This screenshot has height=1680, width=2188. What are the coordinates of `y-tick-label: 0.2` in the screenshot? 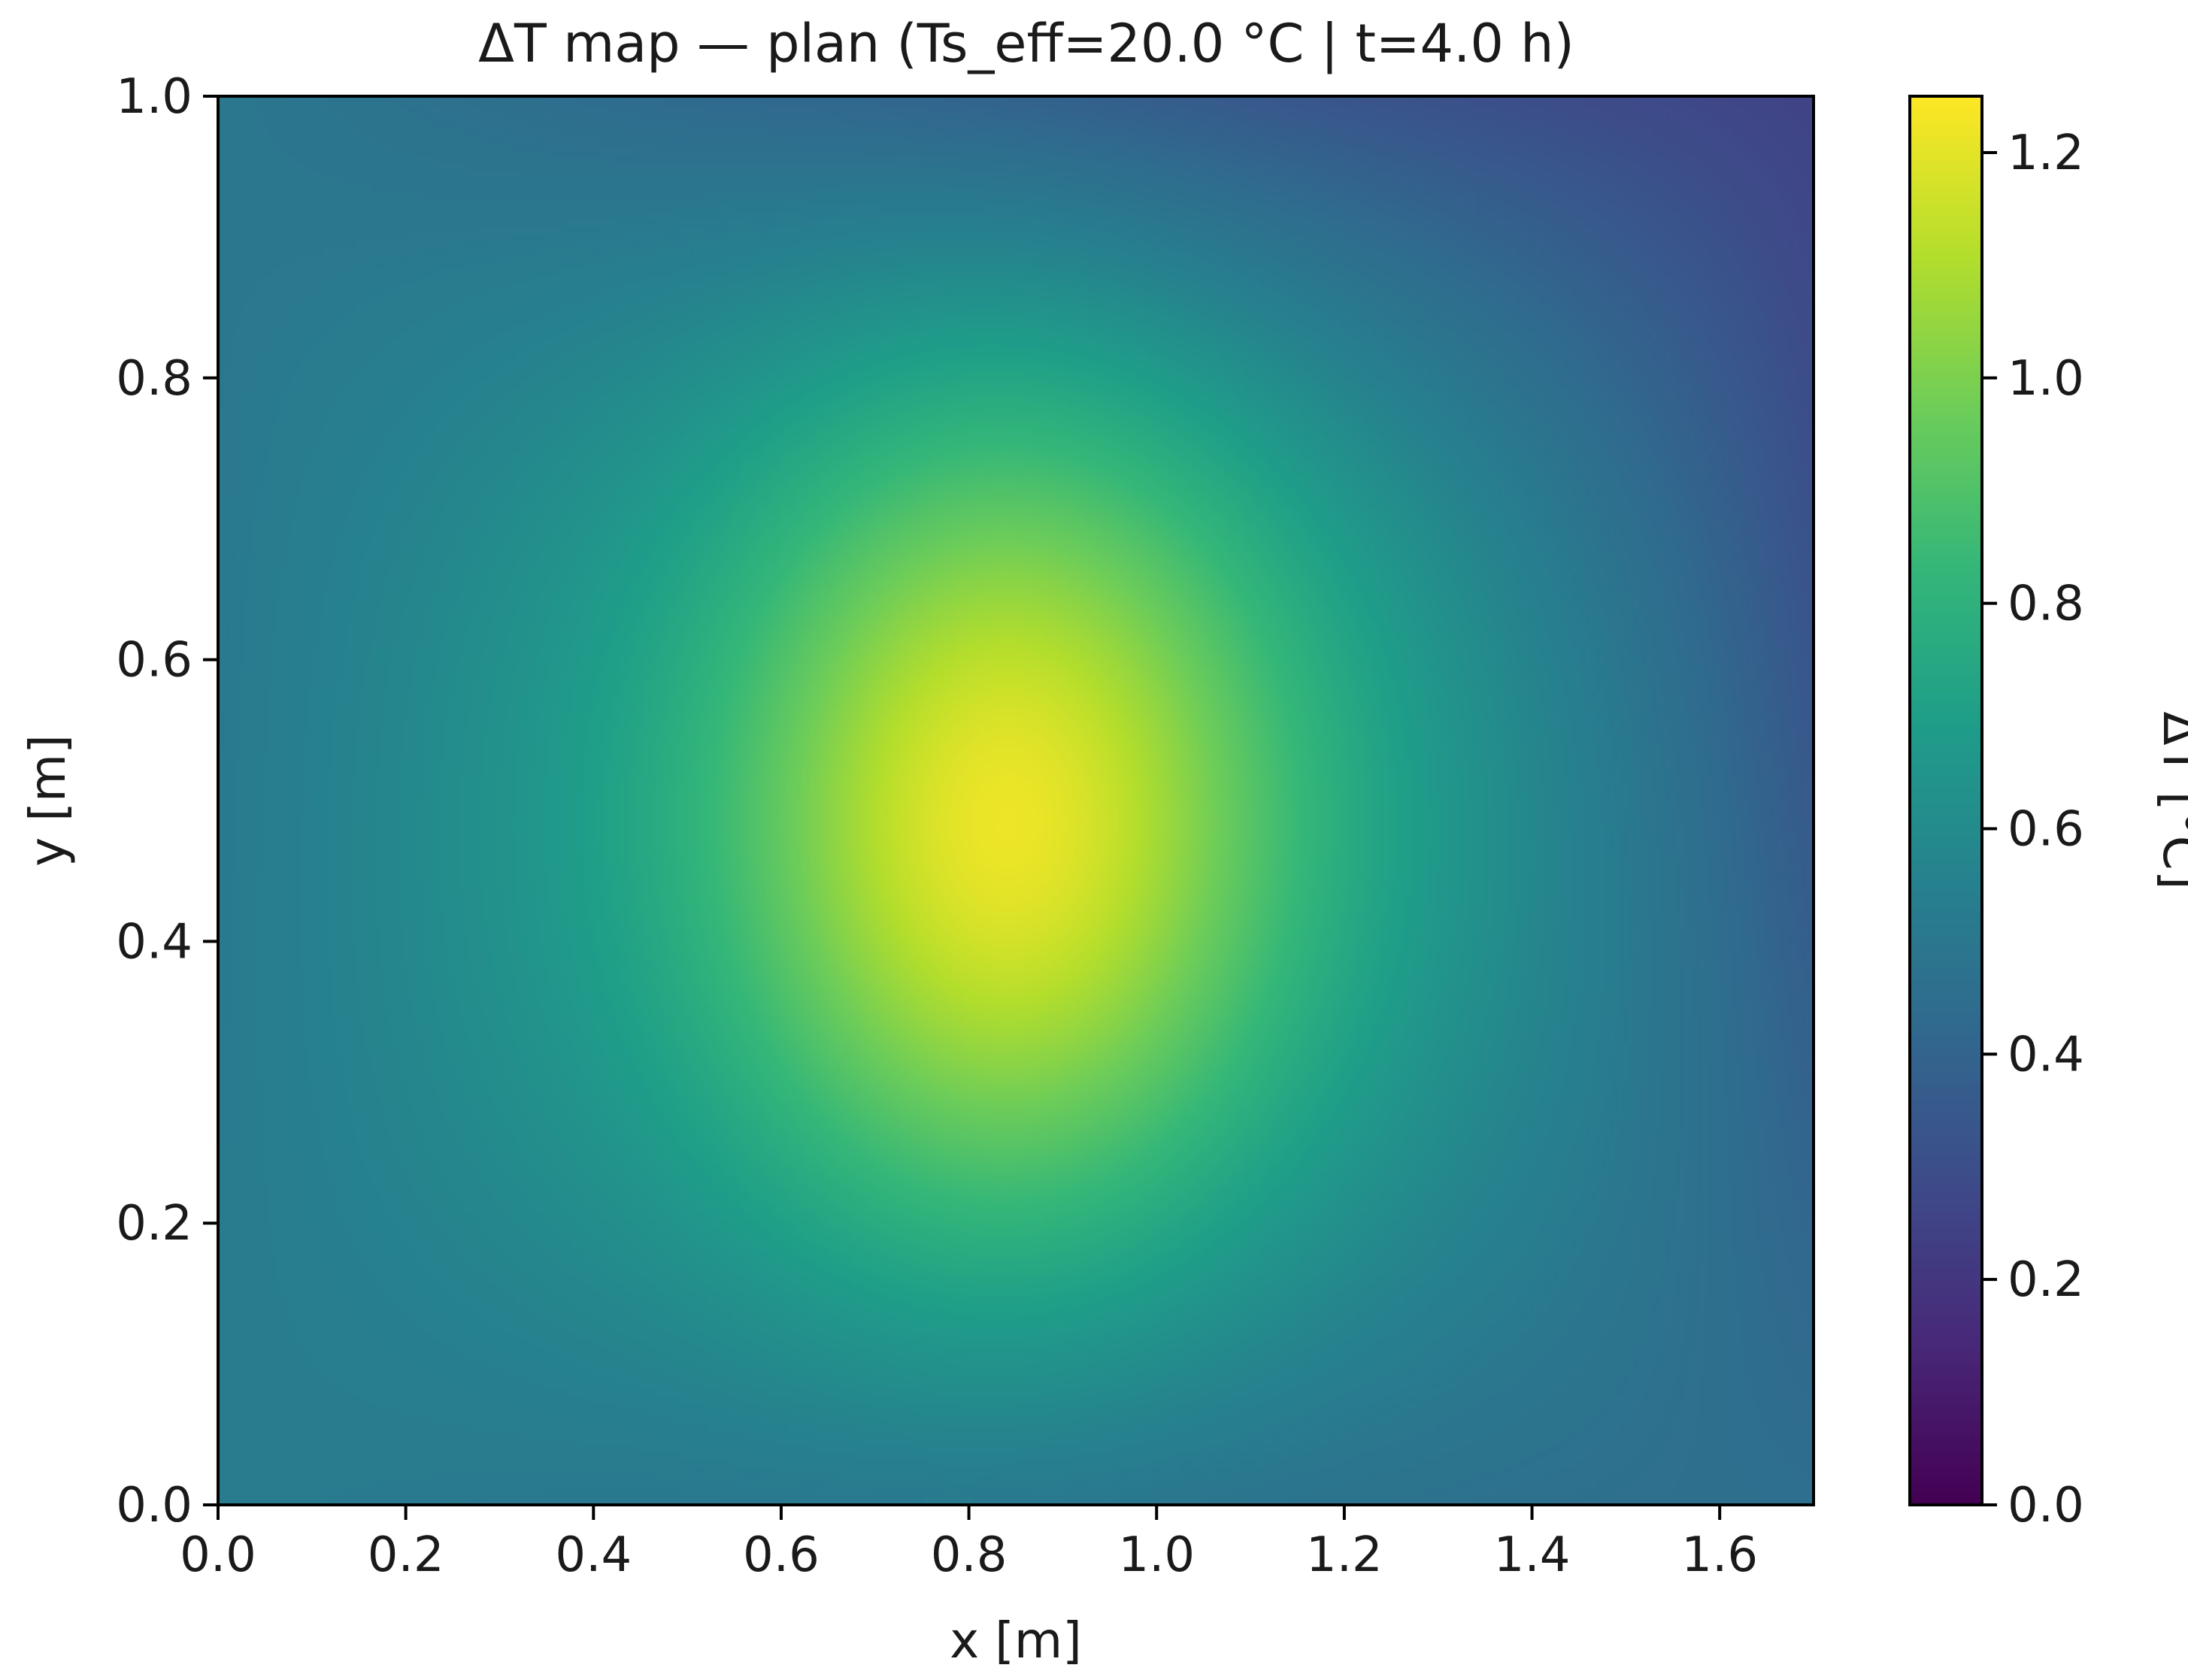 It's located at (154, 1224).